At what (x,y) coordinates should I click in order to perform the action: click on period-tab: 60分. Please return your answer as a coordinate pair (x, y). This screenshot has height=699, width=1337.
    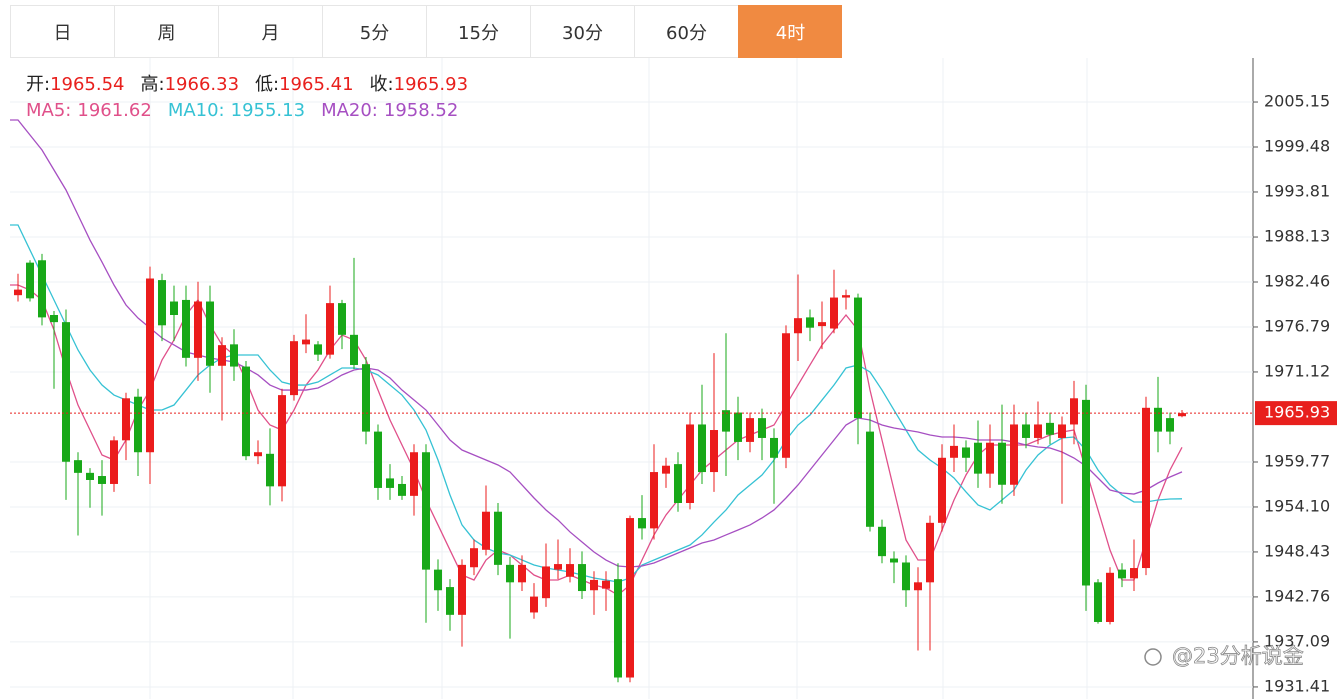
    Looking at the image, I should click on (686, 31).